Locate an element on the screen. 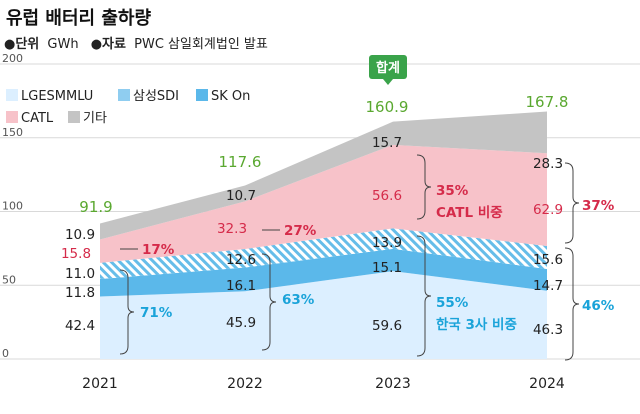  legend-label: LGESMMLU is located at coordinates (57, 96).